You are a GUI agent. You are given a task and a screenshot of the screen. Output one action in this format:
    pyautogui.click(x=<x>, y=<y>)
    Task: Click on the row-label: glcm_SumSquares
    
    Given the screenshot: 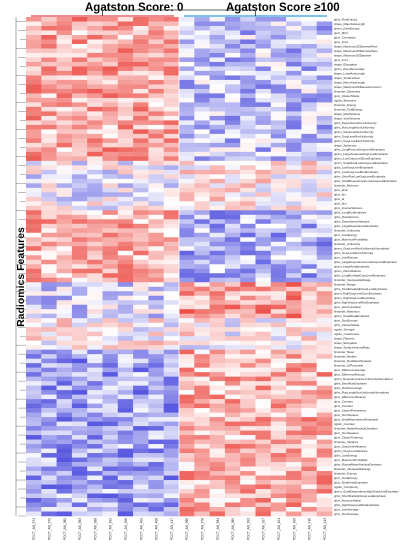 What is the action you would take?
    pyautogui.click(x=346, y=415)
    